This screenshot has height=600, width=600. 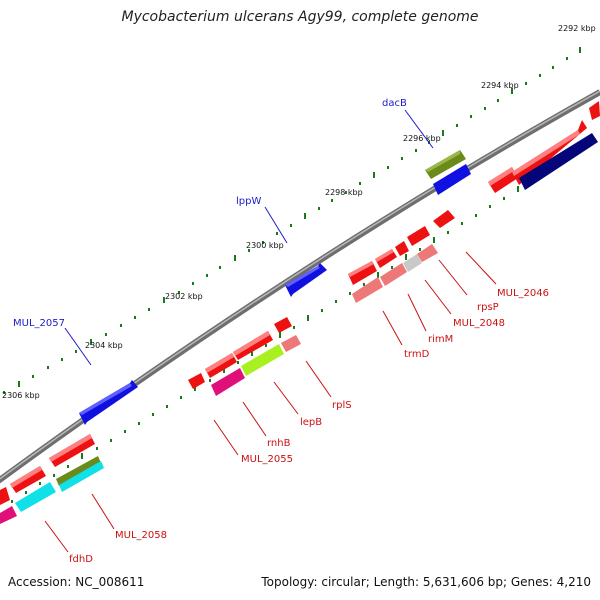 What do you see at coordinates (344, 192) in the screenshot?
I see `scale-label-2298: 2298 kbp` at bounding box center [344, 192].